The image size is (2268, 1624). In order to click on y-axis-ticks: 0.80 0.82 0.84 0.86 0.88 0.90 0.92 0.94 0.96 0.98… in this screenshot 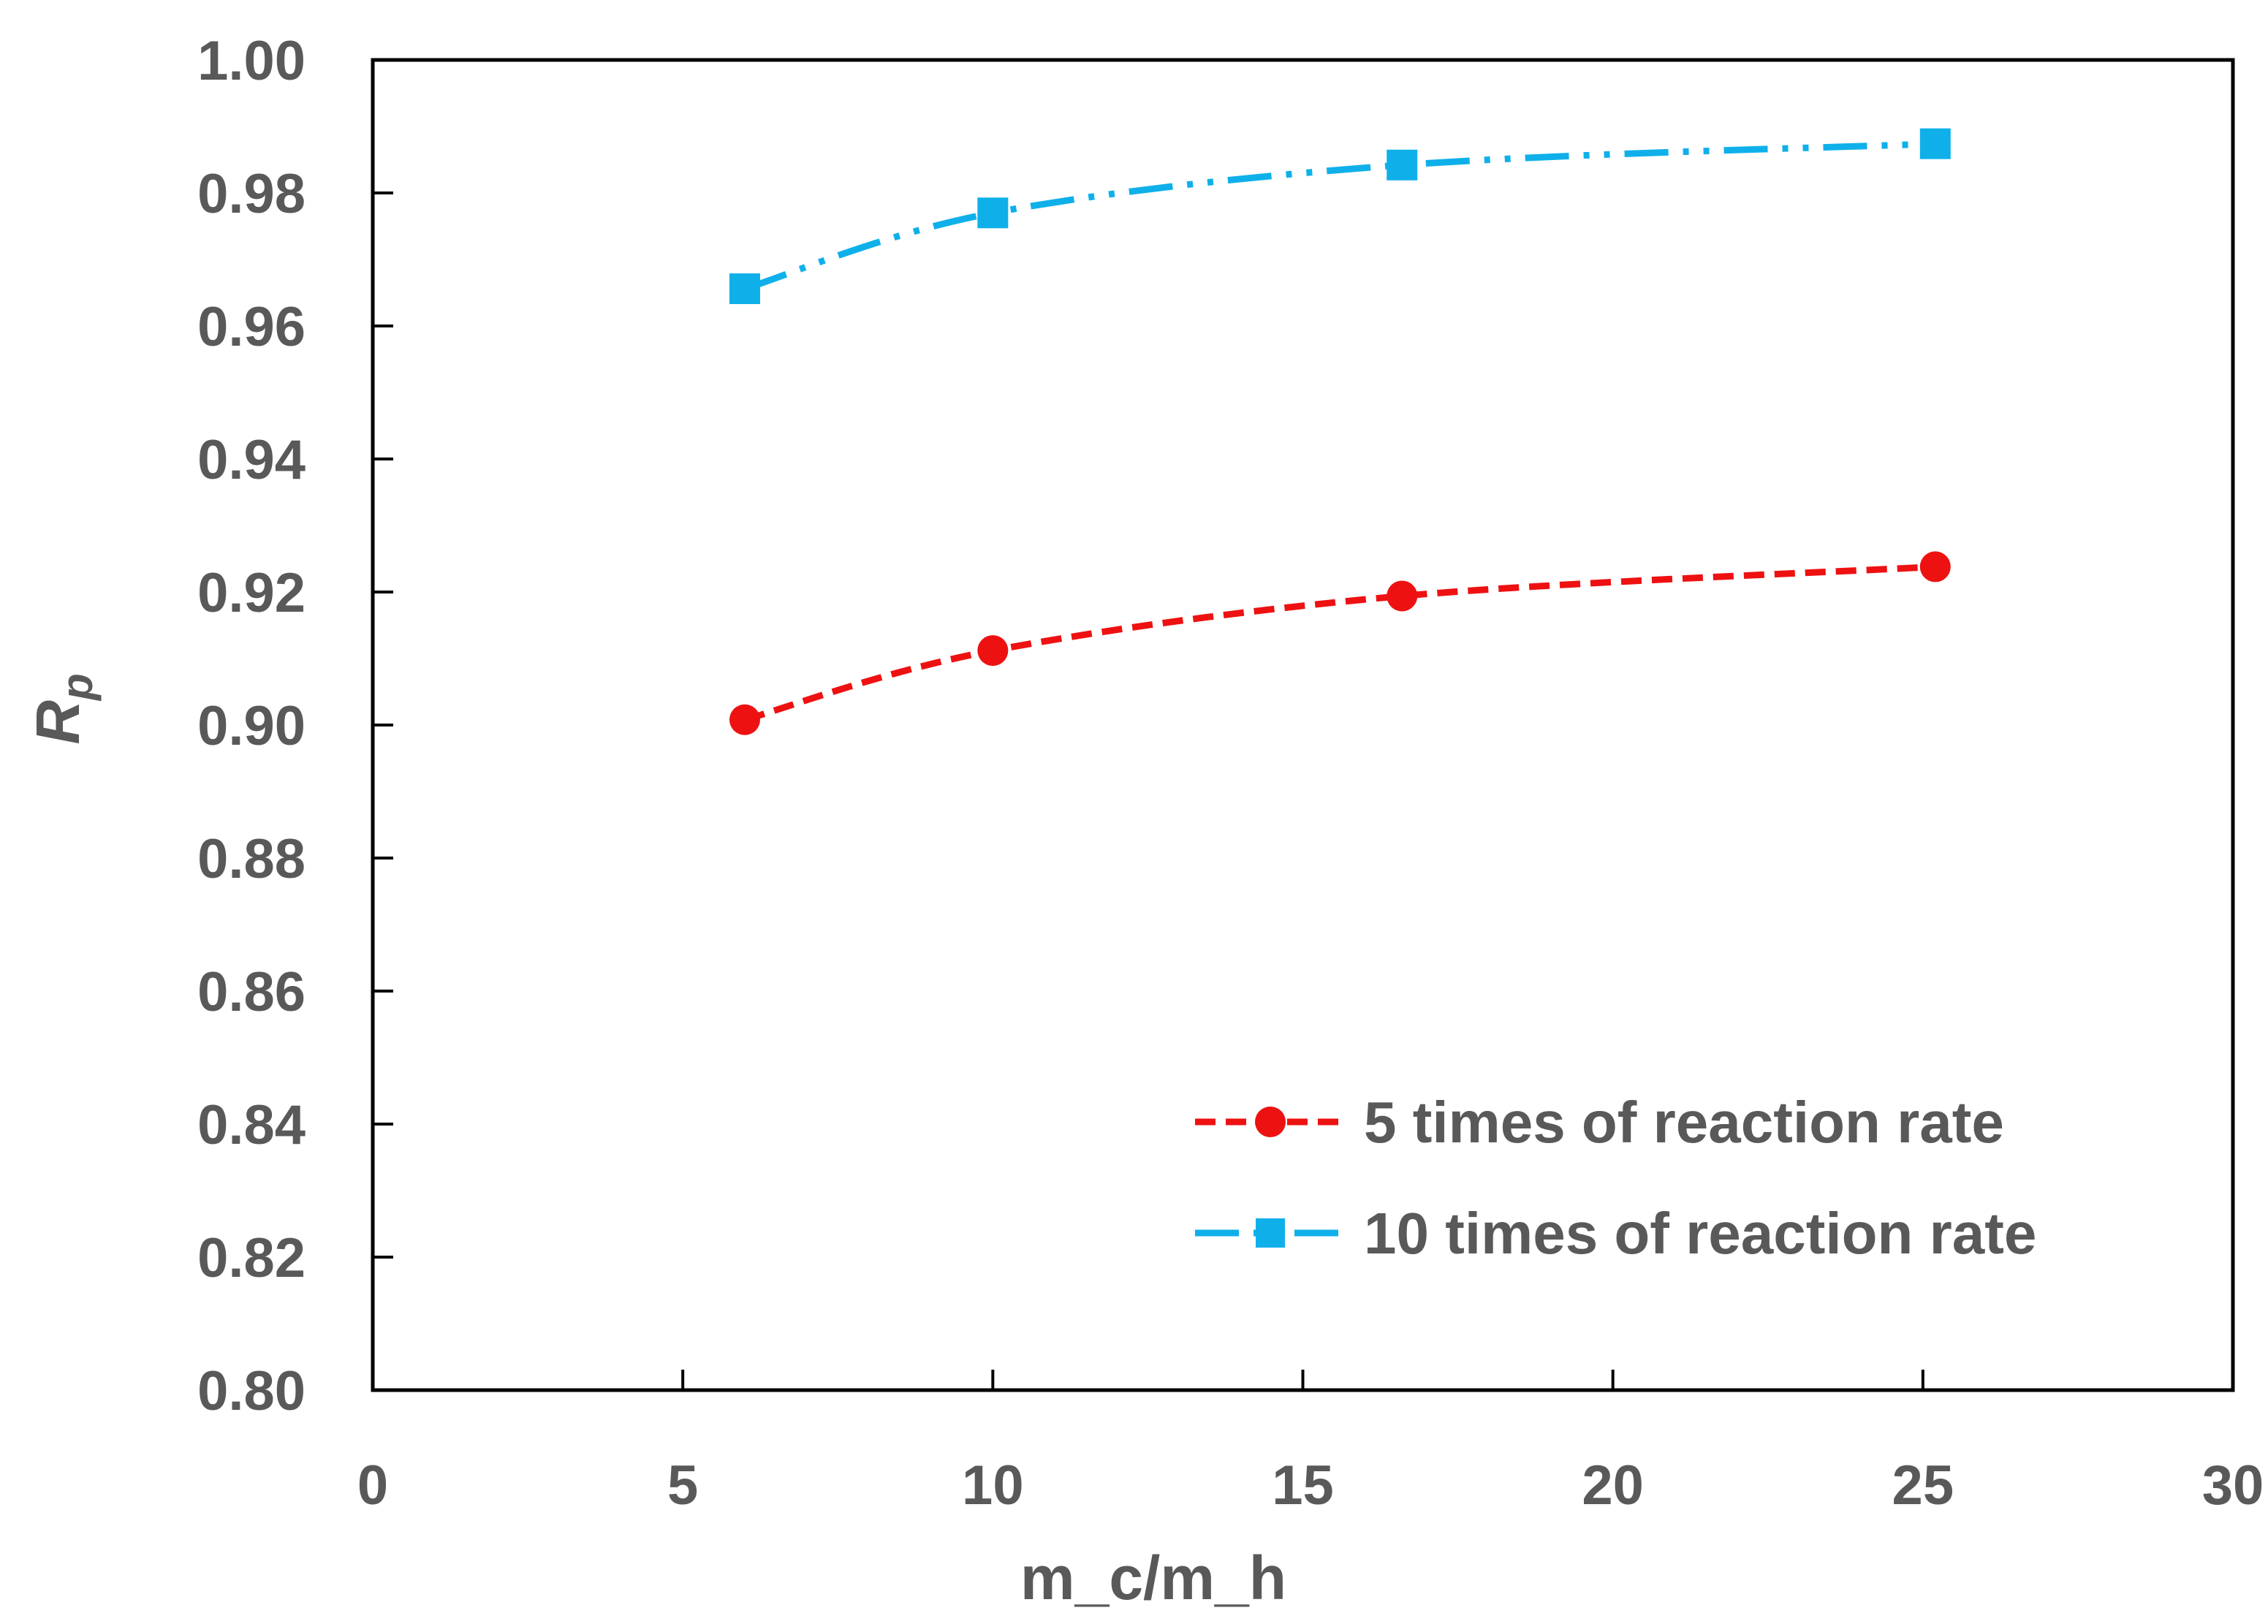, I will do `click(295, 726)`.